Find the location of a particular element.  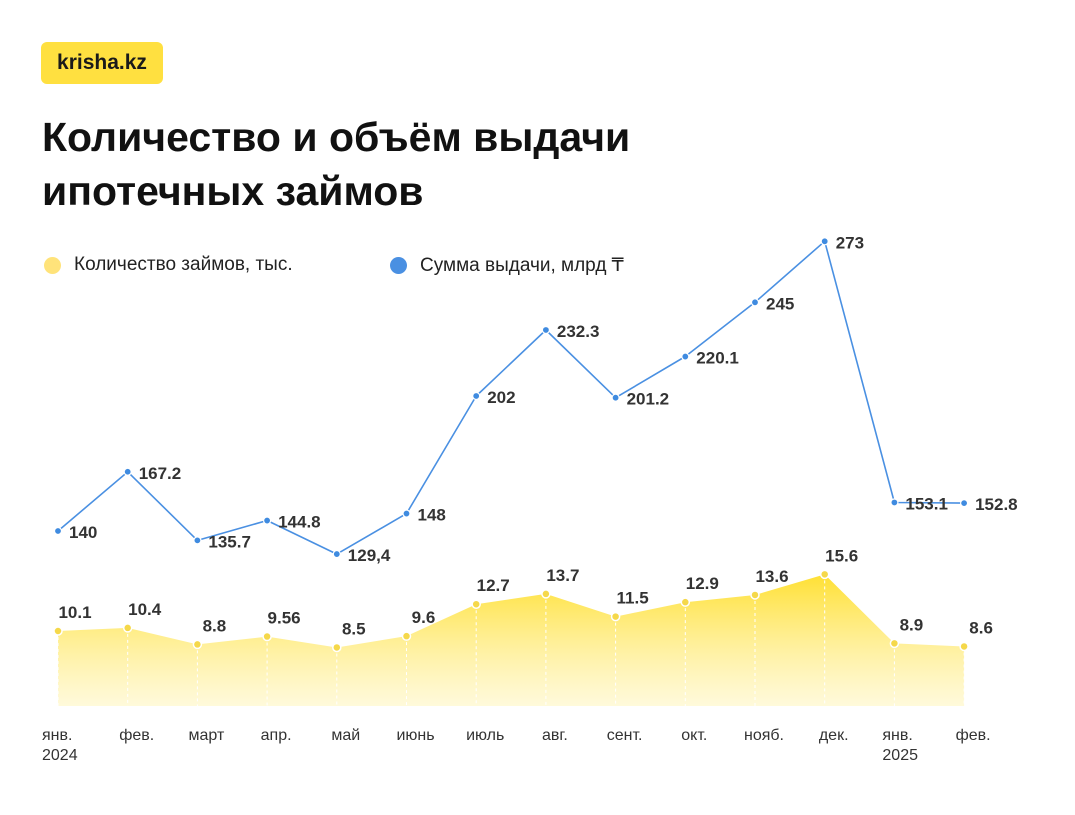

count-data-label: 8.6 is located at coordinates (981, 627).